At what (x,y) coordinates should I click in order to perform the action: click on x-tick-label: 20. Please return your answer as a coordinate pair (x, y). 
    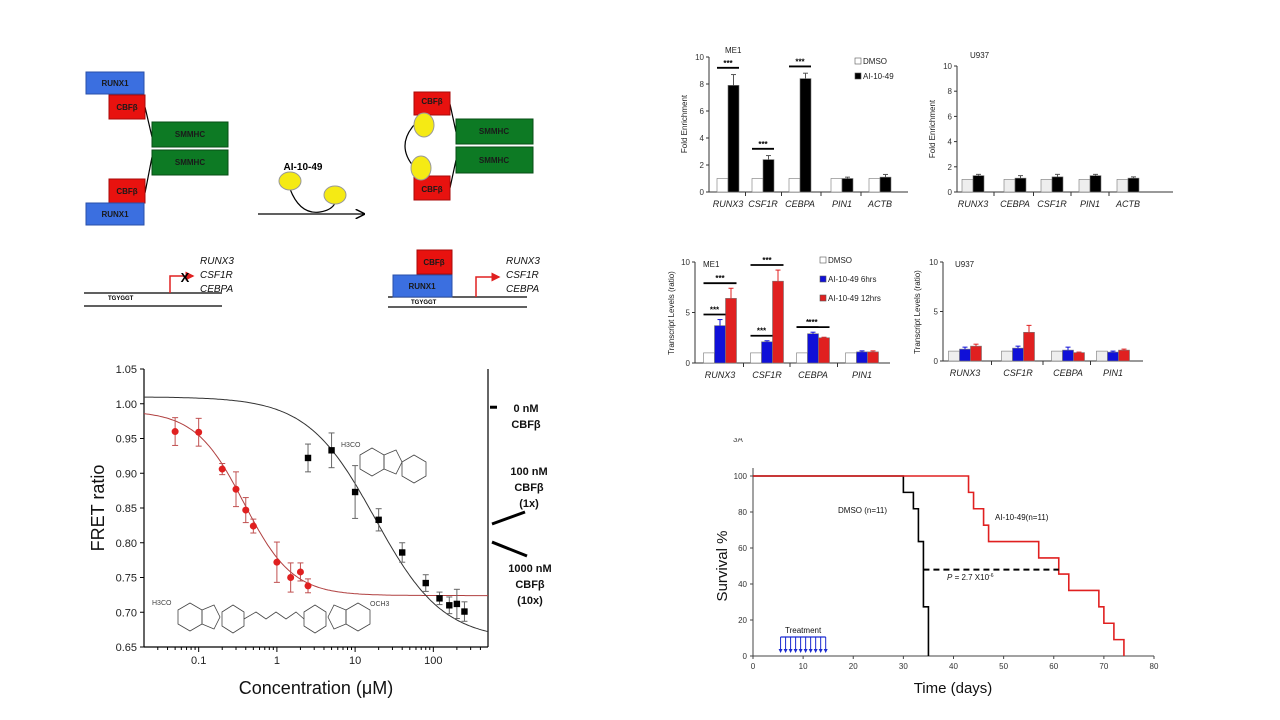
    Looking at the image, I should click on (853, 666).